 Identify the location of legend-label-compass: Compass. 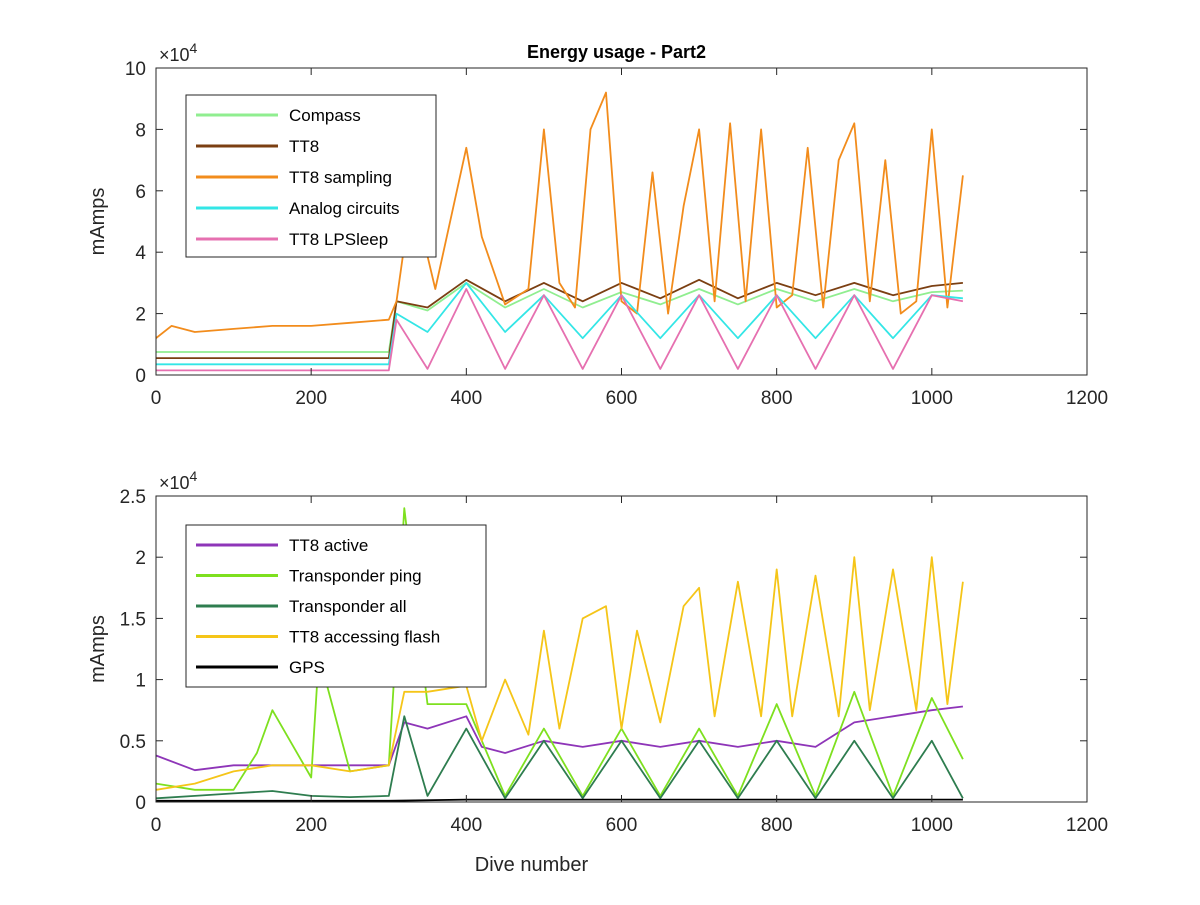
(325, 115).